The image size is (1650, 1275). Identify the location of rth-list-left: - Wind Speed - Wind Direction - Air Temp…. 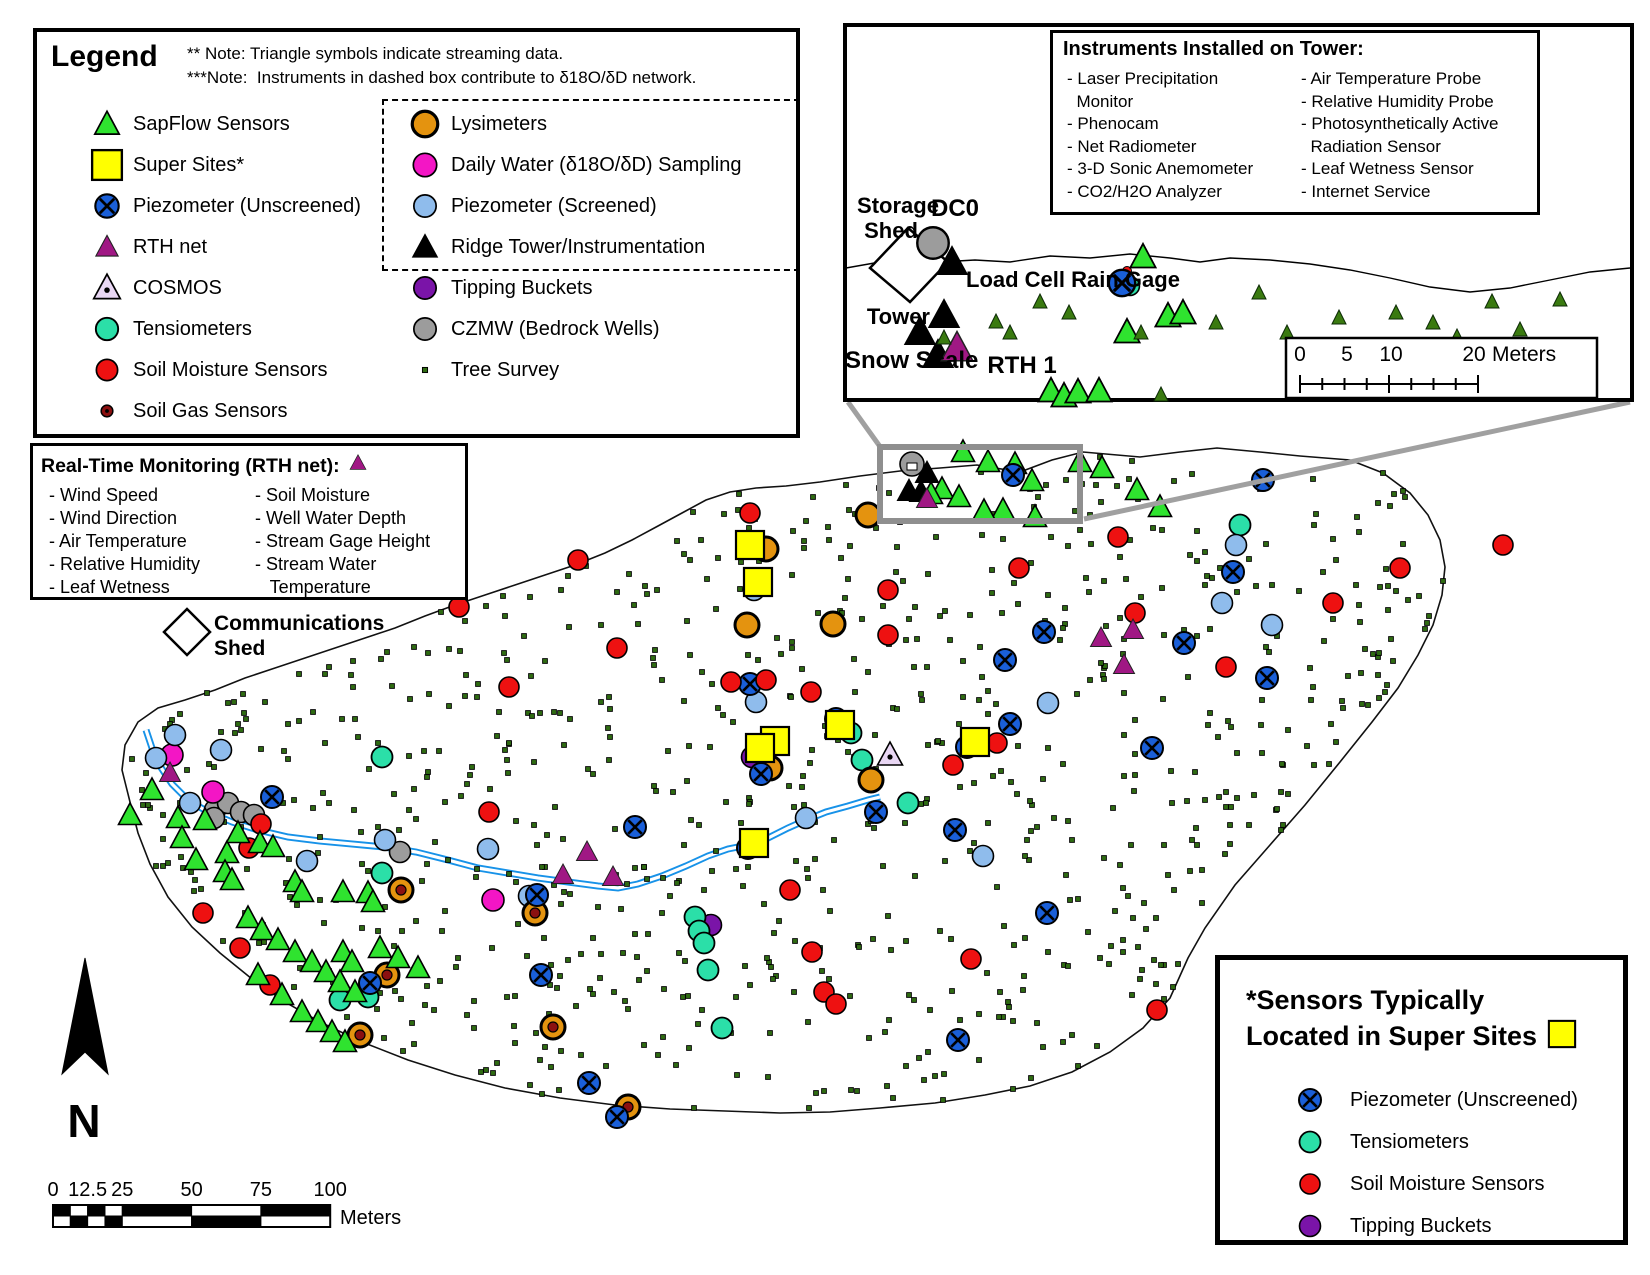
(125, 541).